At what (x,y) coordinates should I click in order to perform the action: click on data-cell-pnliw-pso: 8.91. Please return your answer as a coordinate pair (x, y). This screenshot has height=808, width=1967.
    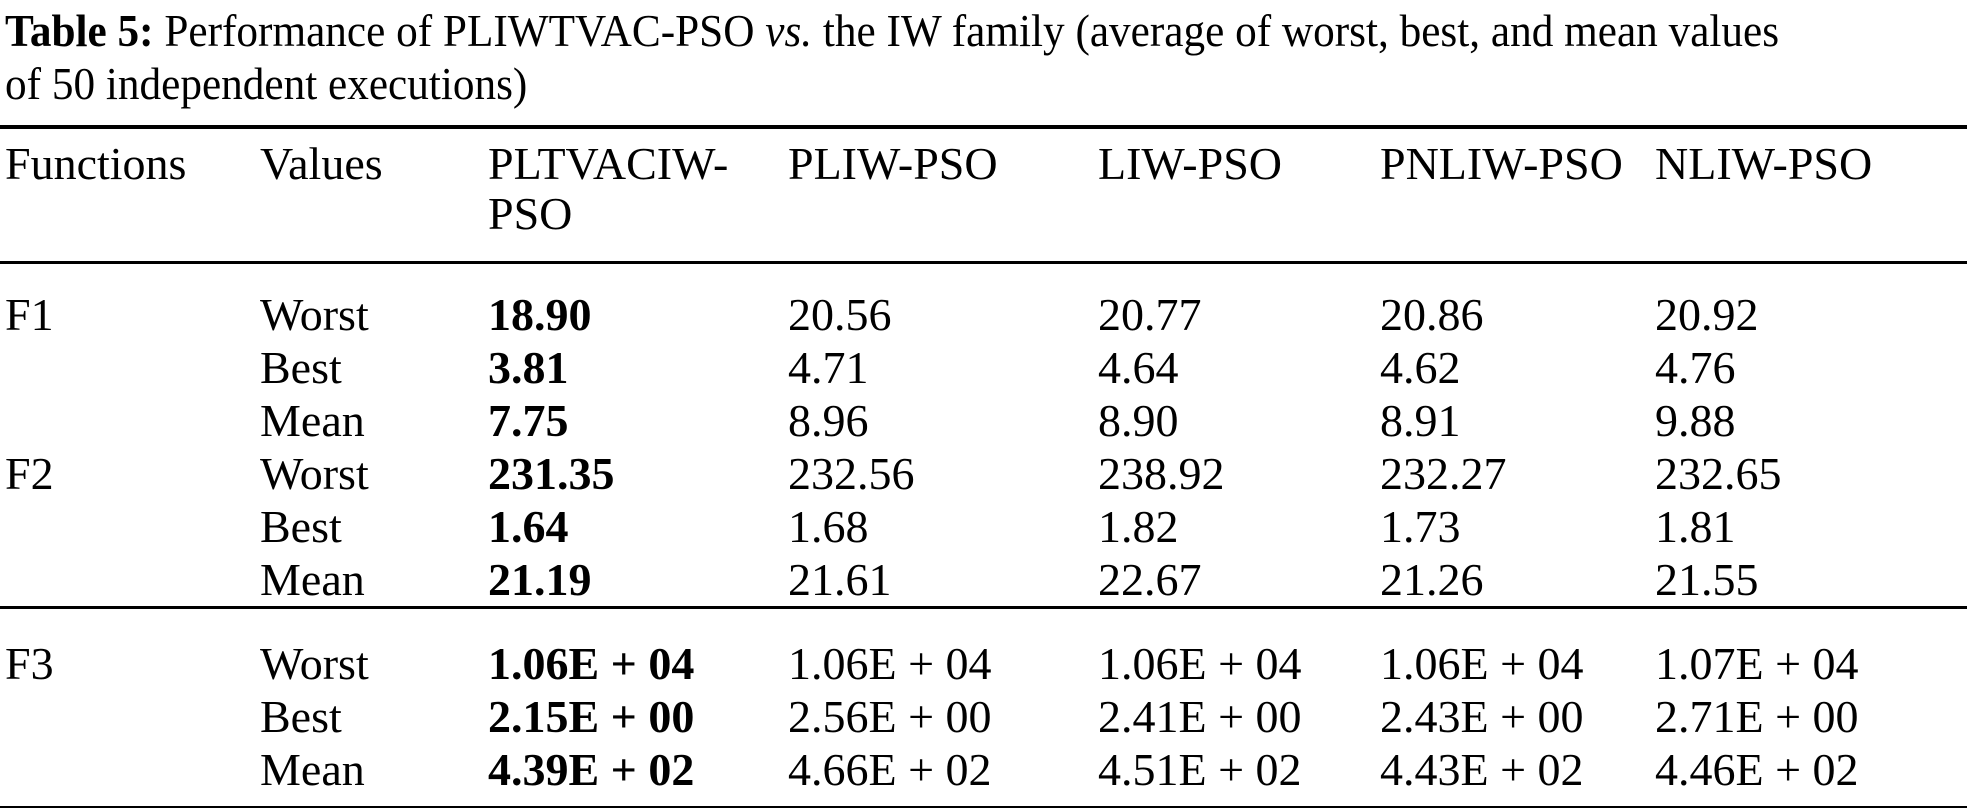
    Looking at the image, I should click on (1420, 420).